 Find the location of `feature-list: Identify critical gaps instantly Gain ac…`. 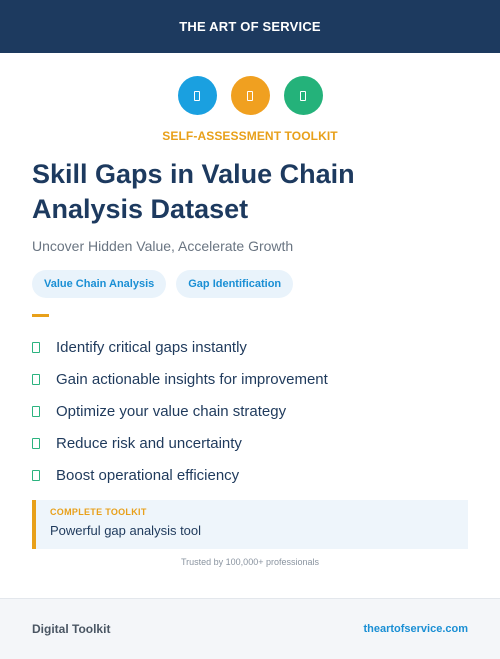

feature-list: Identify critical gaps instantly Gain ac… is located at coordinates (180, 411).